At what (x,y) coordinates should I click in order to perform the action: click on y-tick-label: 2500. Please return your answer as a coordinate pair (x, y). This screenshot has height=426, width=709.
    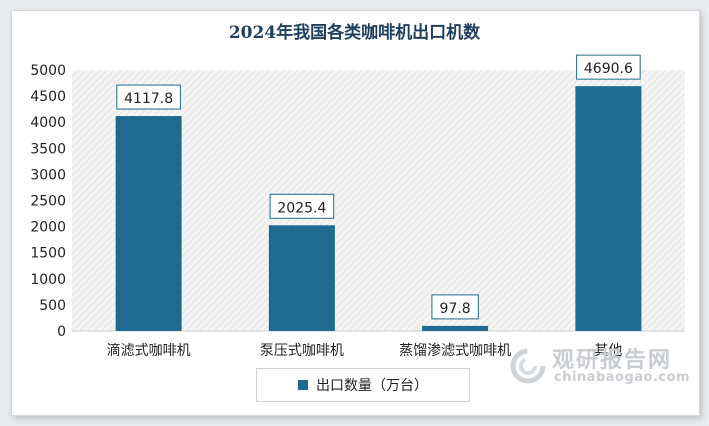
    Looking at the image, I should click on (48, 202).